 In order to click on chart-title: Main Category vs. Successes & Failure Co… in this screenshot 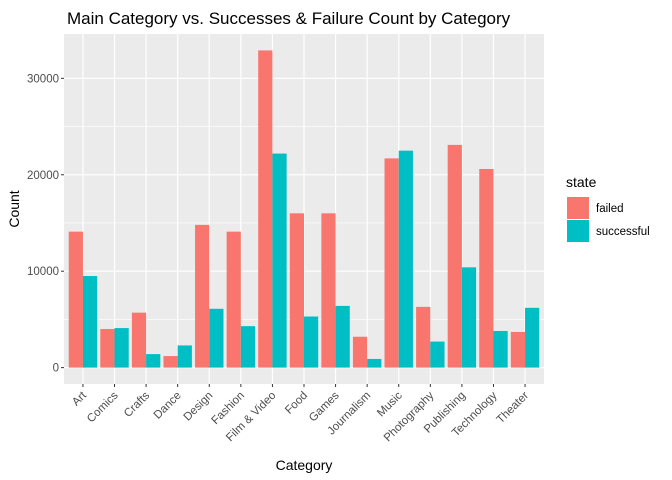, I will do `click(289, 18)`.